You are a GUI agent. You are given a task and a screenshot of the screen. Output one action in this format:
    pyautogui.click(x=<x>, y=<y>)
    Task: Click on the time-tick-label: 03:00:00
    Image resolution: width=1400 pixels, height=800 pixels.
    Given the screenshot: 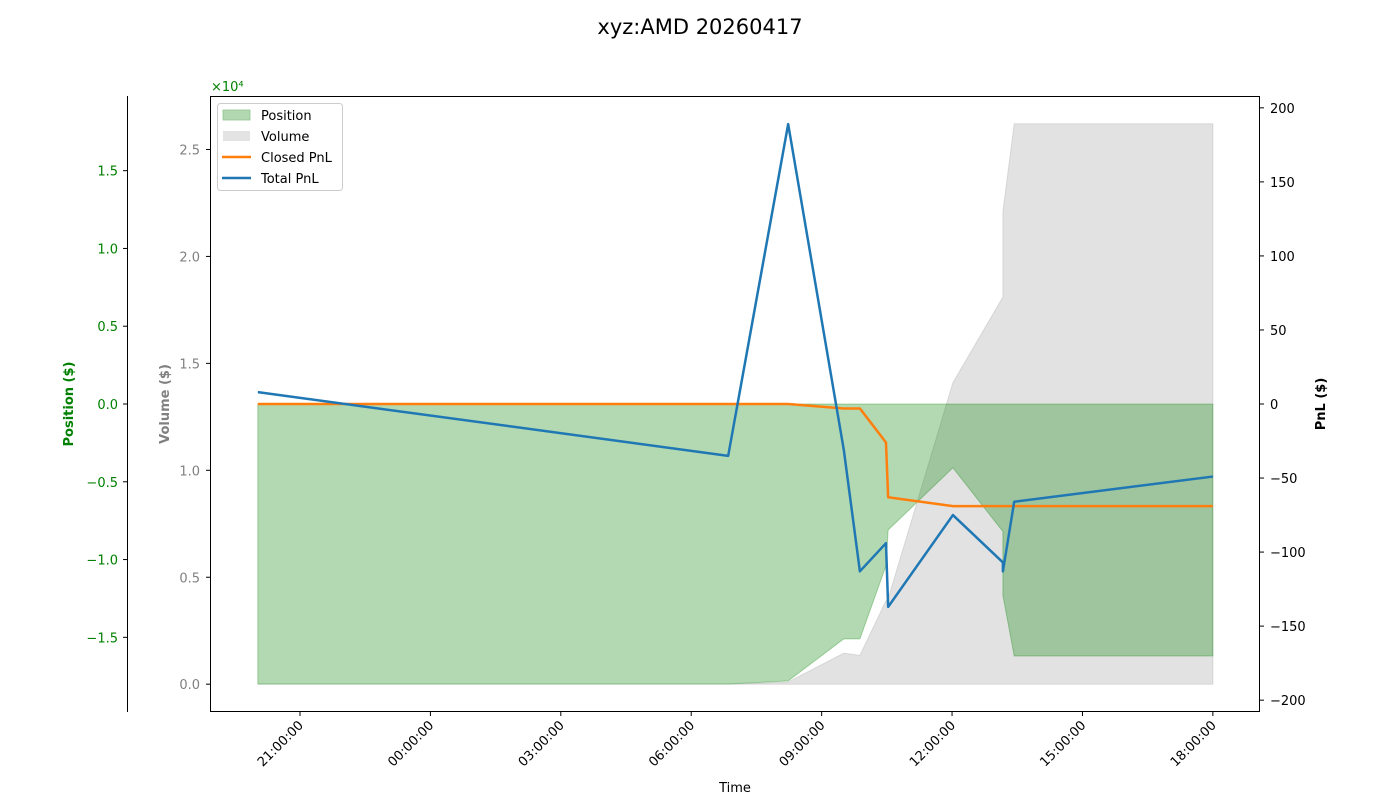 What is the action you would take?
    pyautogui.click(x=542, y=744)
    